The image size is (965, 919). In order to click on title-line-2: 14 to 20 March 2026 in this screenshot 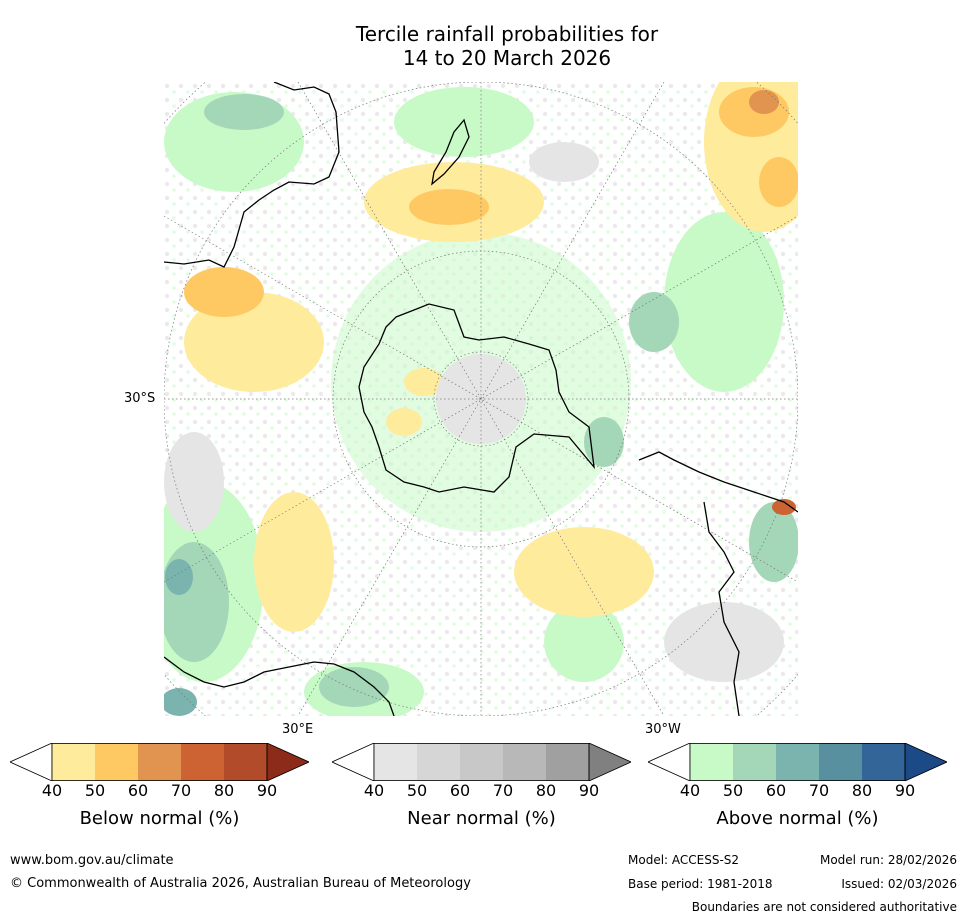, I will do `click(507, 58)`.